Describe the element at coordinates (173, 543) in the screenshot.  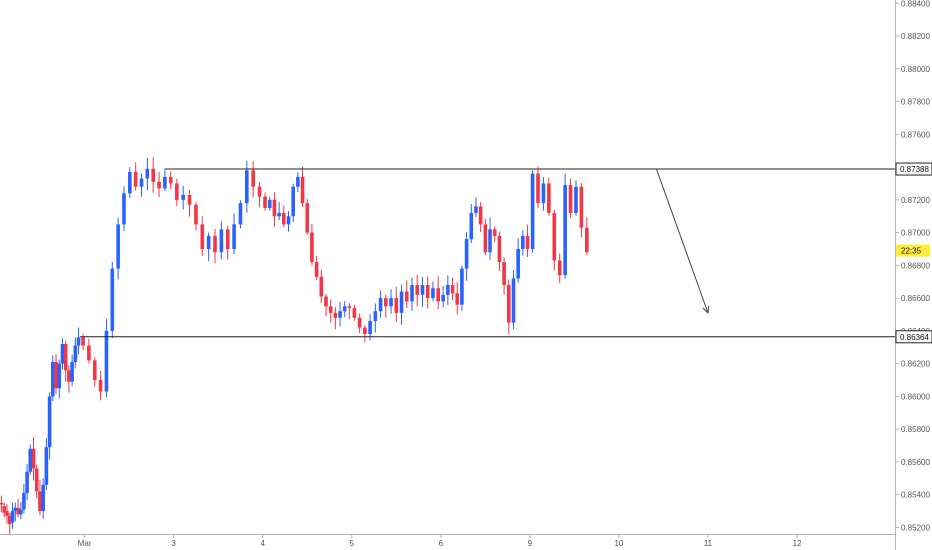
I see `x-tick-label: 3` at that location.